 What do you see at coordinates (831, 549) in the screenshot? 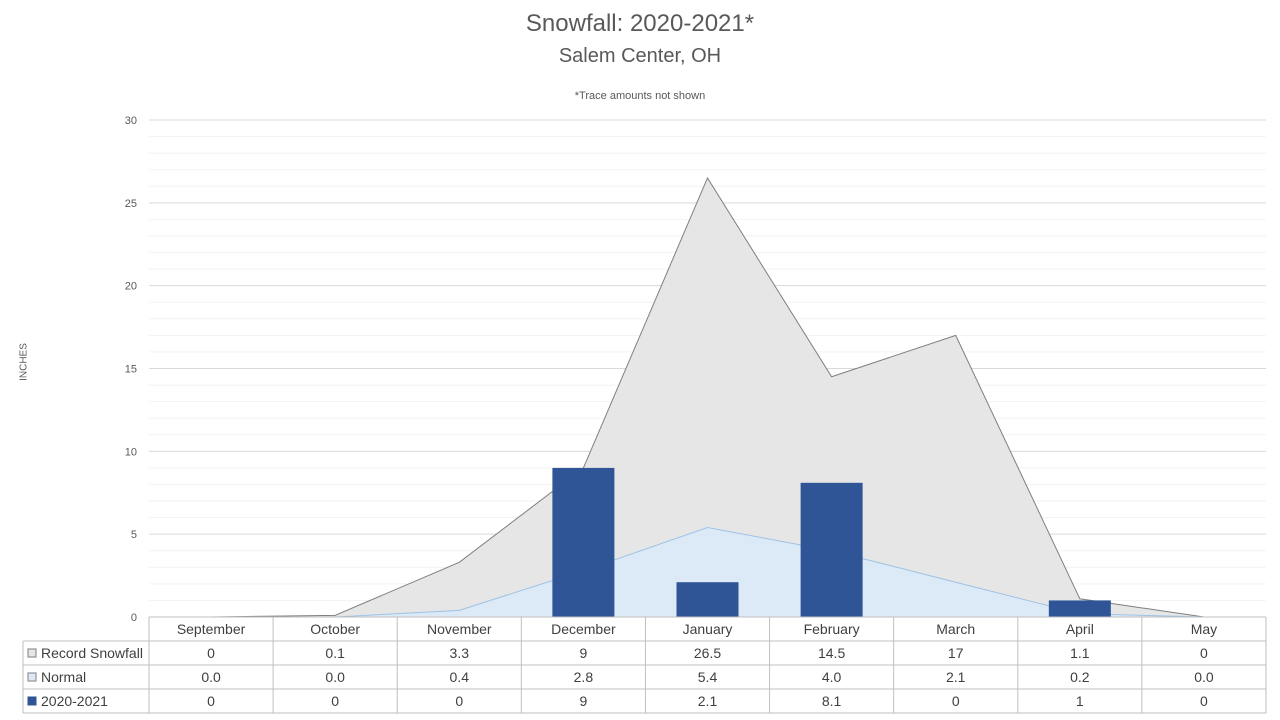
I see `bar-february` at bounding box center [831, 549].